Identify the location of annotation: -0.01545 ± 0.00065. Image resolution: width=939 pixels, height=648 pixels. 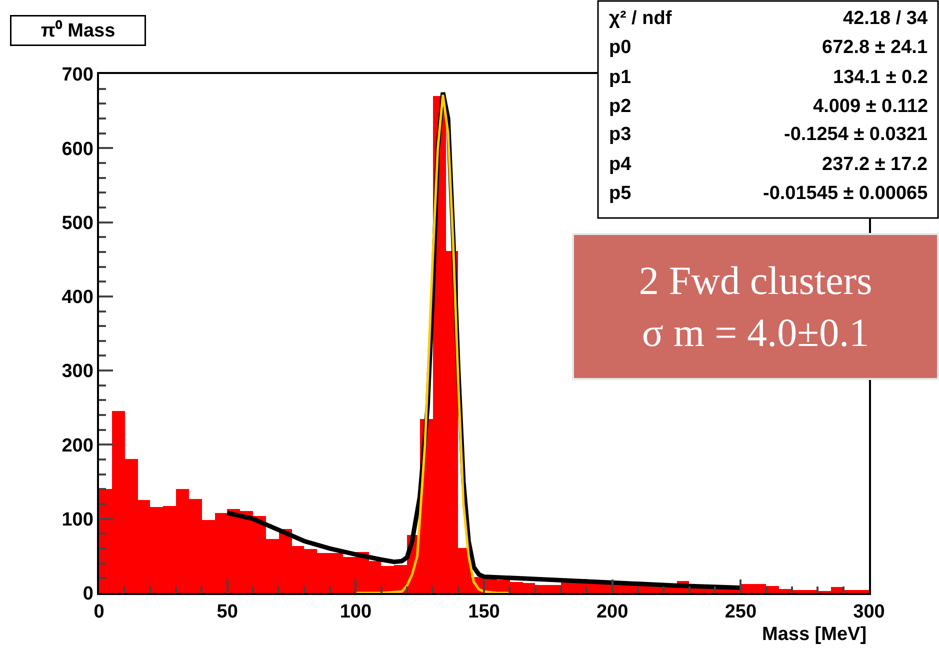
(845, 193).